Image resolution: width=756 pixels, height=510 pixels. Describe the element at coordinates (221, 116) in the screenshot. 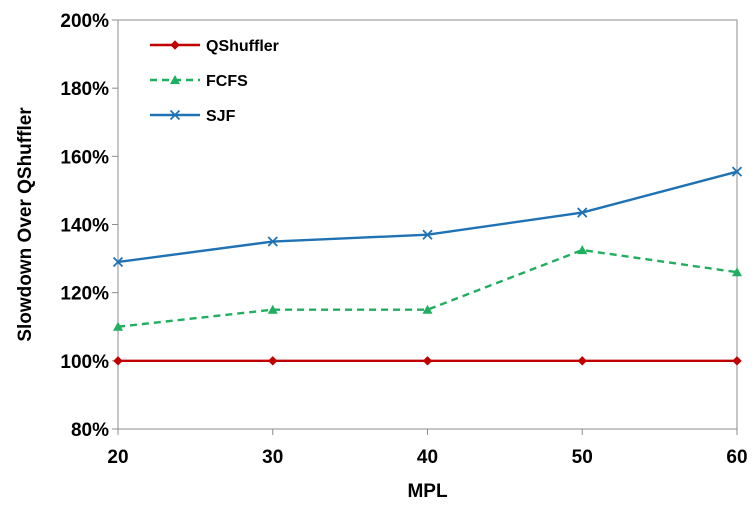

I see `legend-label: SJF` at that location.